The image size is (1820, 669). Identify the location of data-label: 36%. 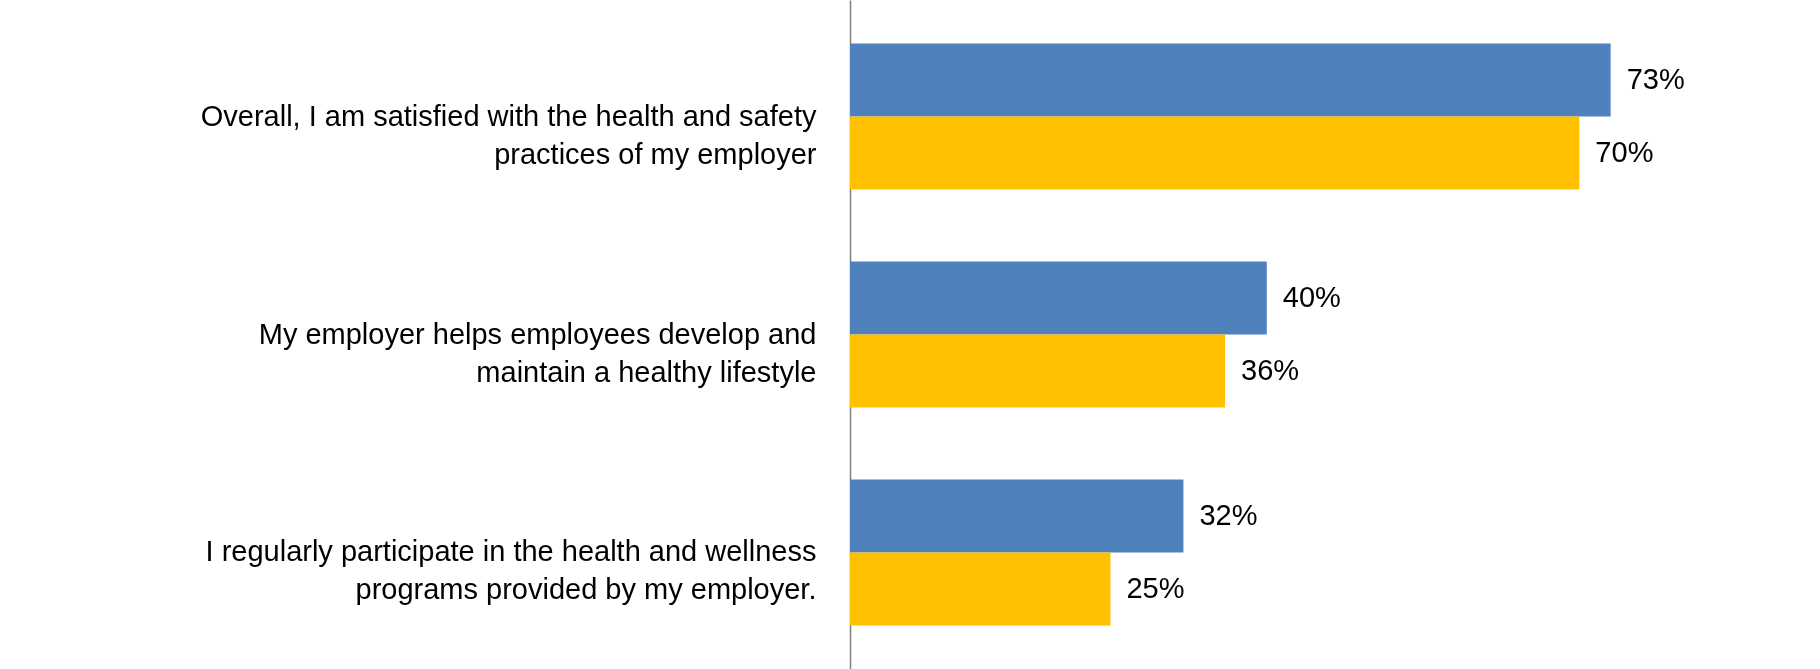
(1270, 370).